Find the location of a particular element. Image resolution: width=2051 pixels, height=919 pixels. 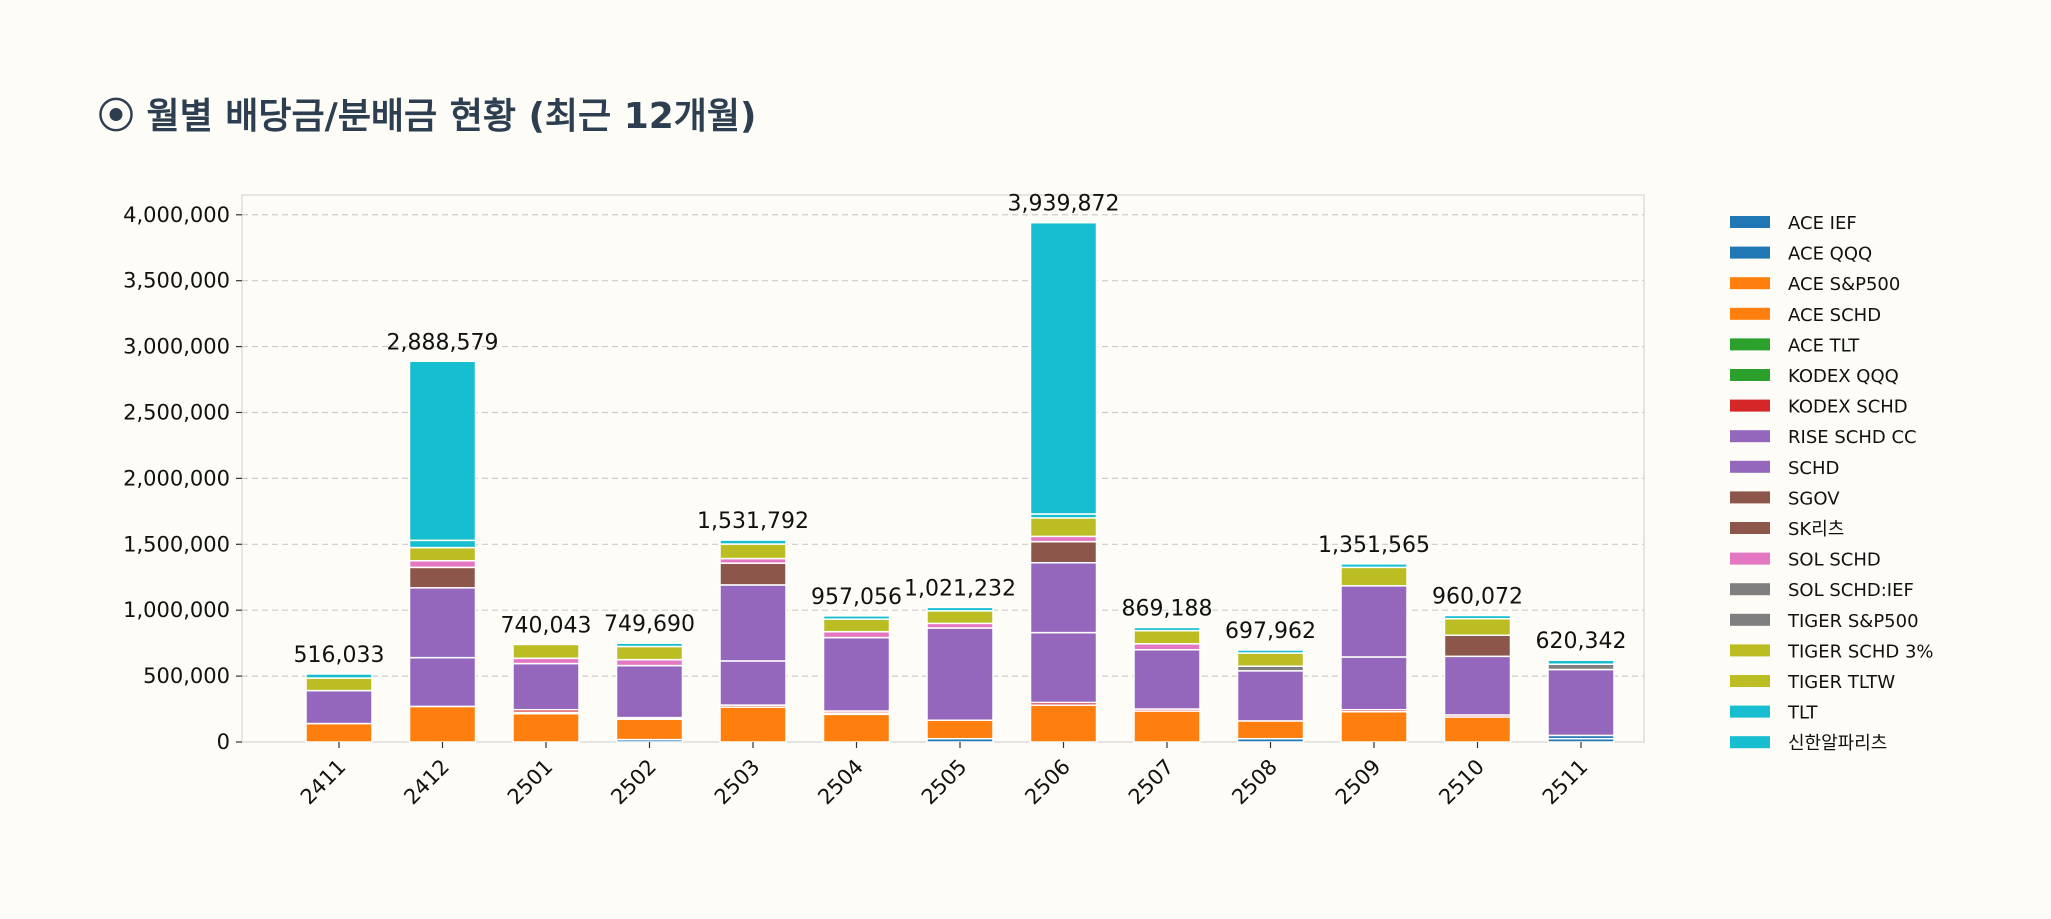

y-tick-label: 500,000 is located at coordinates (186, 676).